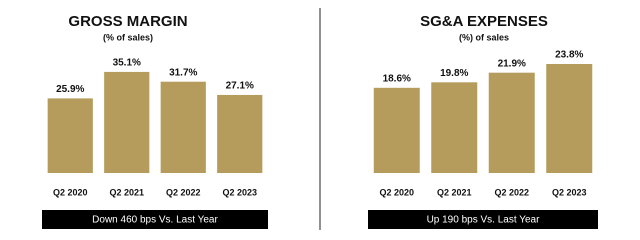 This screenshot has width=640, height=240. Describe the element at coordinates (484, 37) in the screenshot. I see `chart-subtitle: (%) of sales` at that location.